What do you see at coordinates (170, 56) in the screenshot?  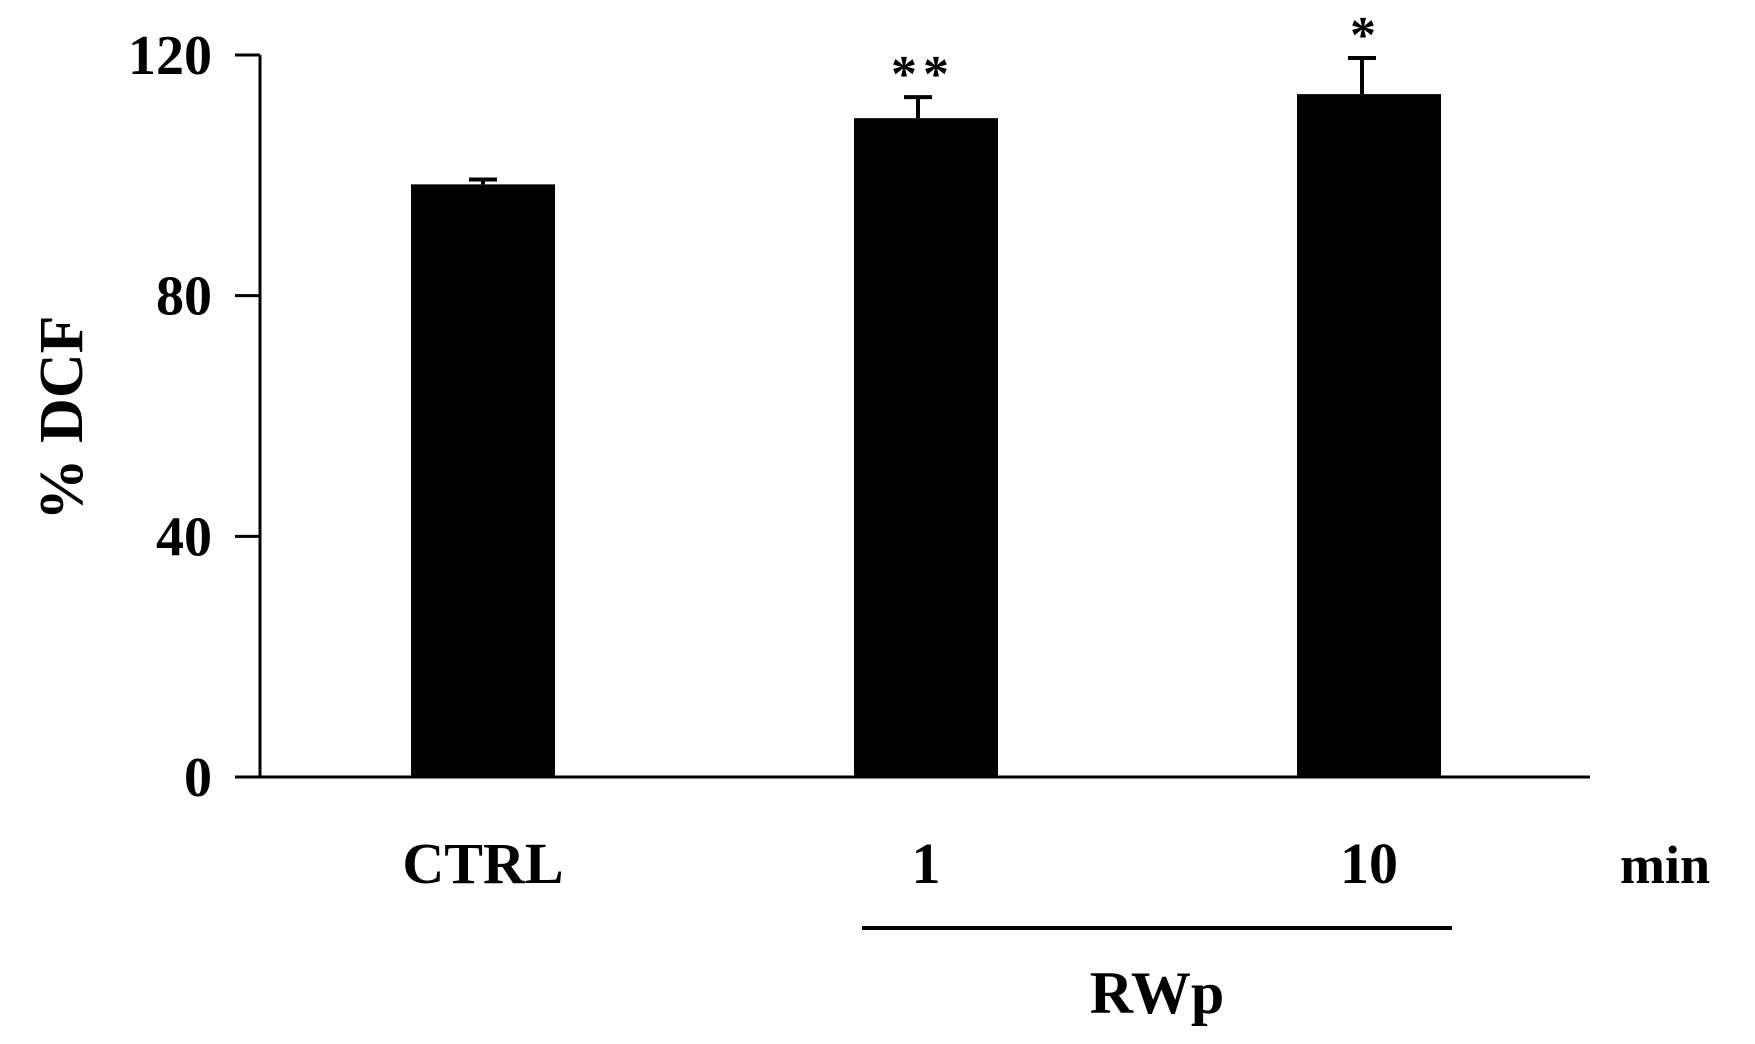 I see `y-tick-label-120: 120` at bounding box center [170, 56].